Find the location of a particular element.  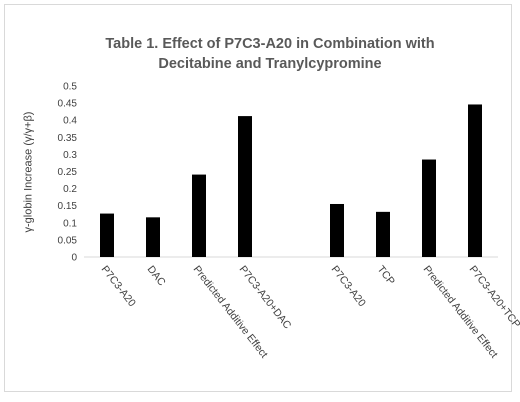

y-tick-label: 0 is located at coordinates (74, 258).